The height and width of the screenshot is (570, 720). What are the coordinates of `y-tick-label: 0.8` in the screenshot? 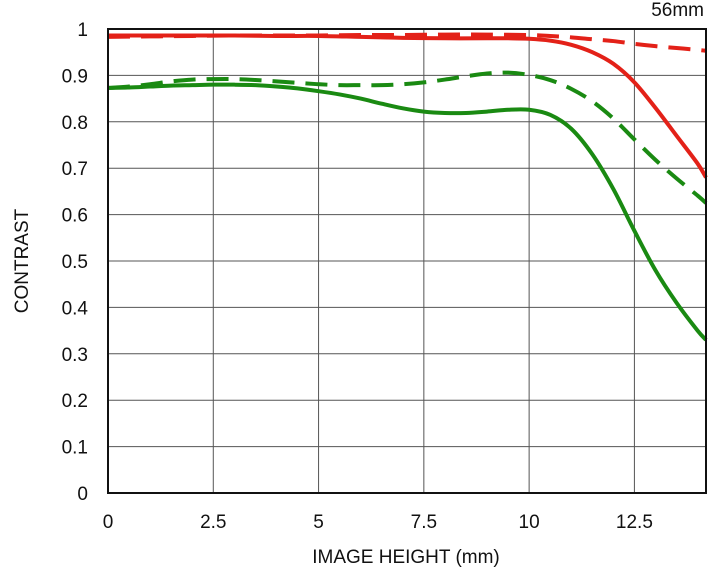 It's located at (75, 123).